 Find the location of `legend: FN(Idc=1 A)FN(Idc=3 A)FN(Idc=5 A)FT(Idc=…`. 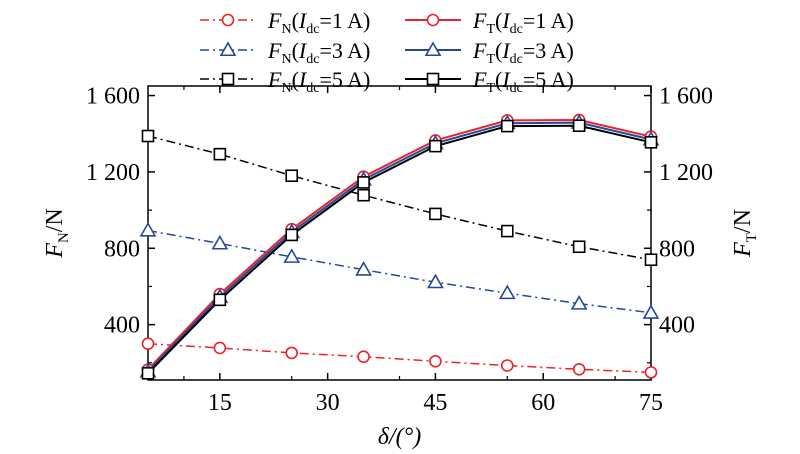

legend: FN(Idc=1 A)FN(Idc=3 A)FN(Idc=5 A)FT(Idc=… is located at coordinates (387, 52).